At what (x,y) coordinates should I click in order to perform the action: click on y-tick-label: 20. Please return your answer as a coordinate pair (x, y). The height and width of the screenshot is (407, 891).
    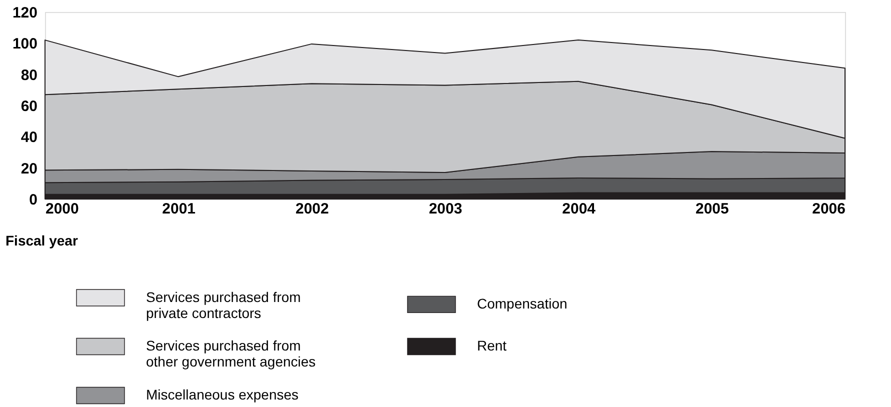
    Looking at the image, I should click on (29, 169).